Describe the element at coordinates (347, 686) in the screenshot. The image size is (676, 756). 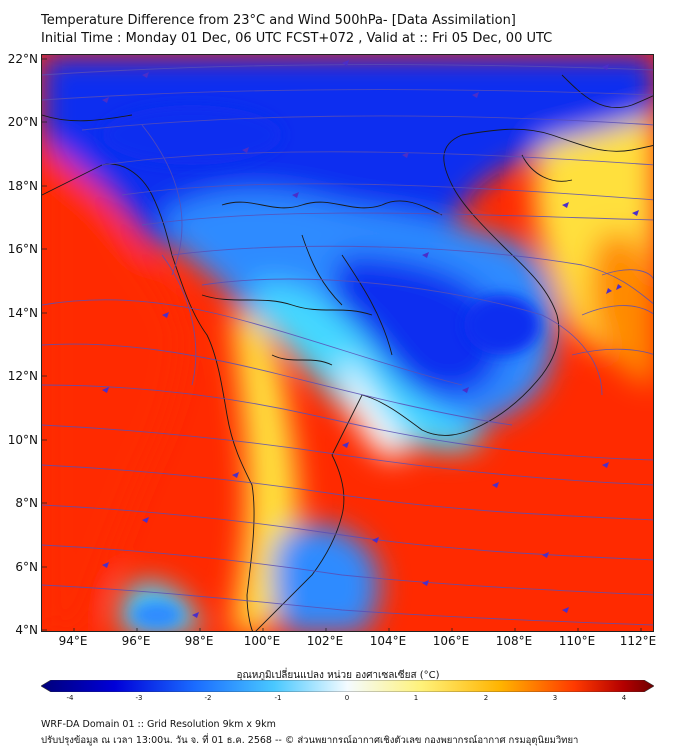
I see `colorbar` at that location.